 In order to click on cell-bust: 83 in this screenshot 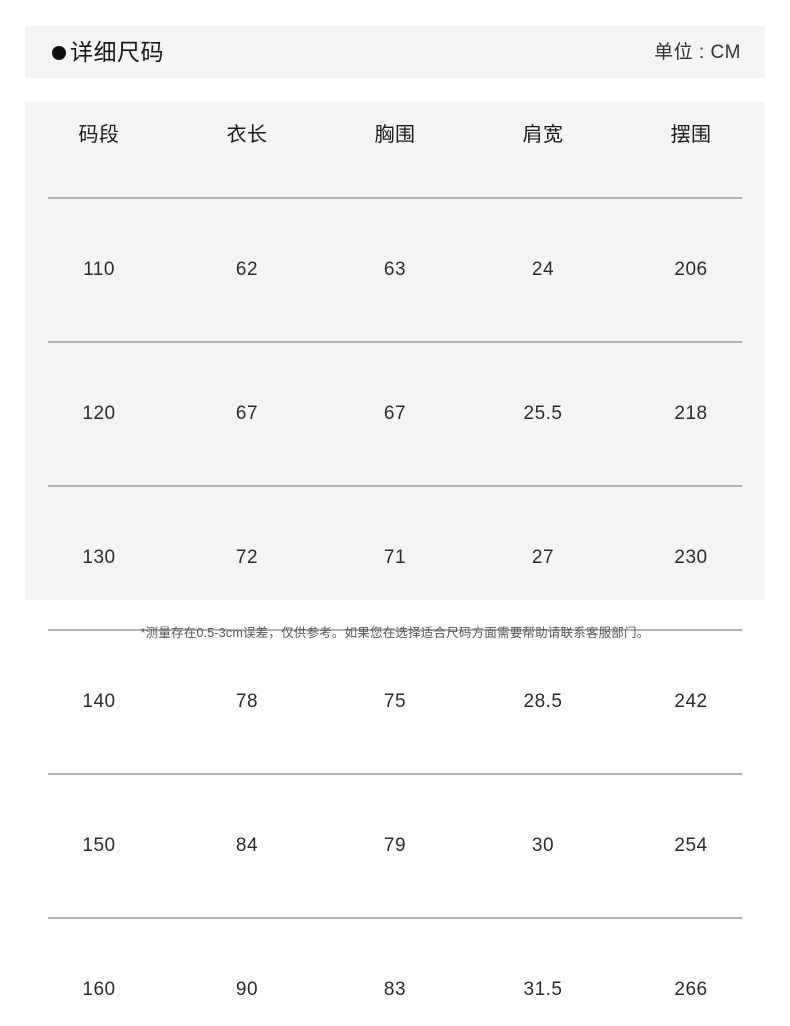, I will do `click(395, 989)`.